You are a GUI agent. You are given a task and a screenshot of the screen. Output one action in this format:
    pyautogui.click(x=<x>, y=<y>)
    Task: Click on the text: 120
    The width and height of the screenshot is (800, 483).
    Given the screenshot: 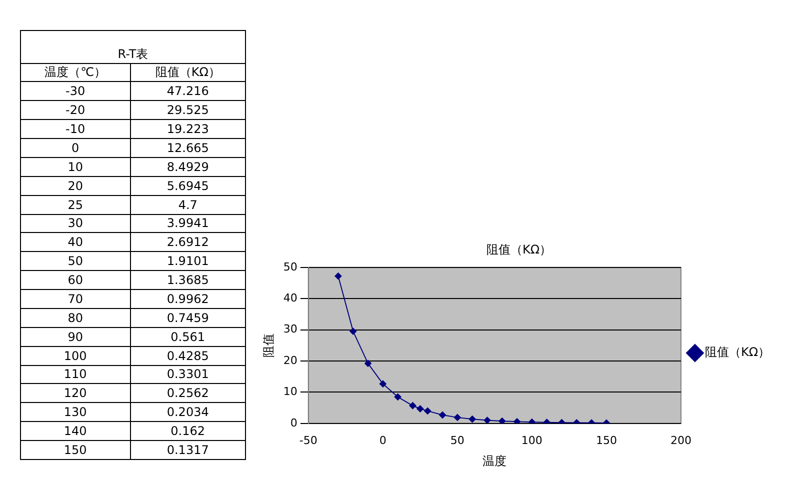 What is the action you would take?
    pyautogui.click(x=75, y=393)
    